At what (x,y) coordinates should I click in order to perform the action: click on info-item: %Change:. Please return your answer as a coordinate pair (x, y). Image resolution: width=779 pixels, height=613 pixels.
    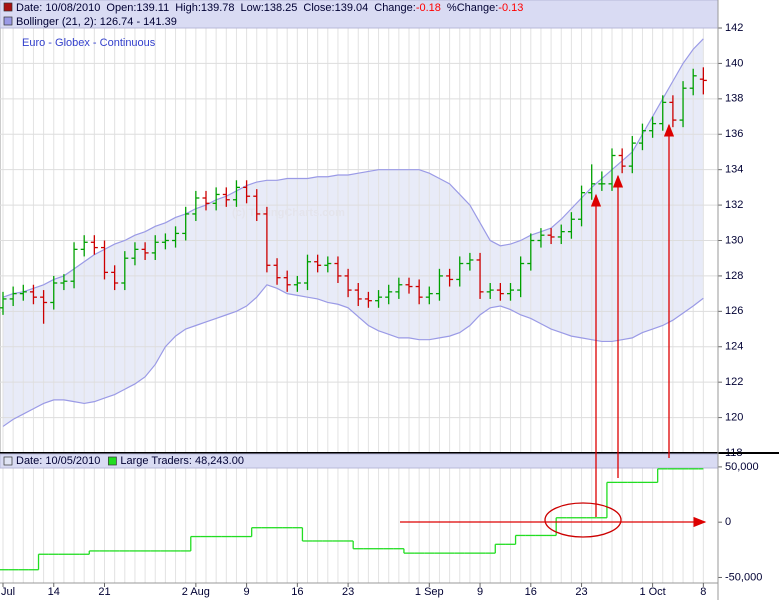
    Looking at the image, I should click on (472, 8).